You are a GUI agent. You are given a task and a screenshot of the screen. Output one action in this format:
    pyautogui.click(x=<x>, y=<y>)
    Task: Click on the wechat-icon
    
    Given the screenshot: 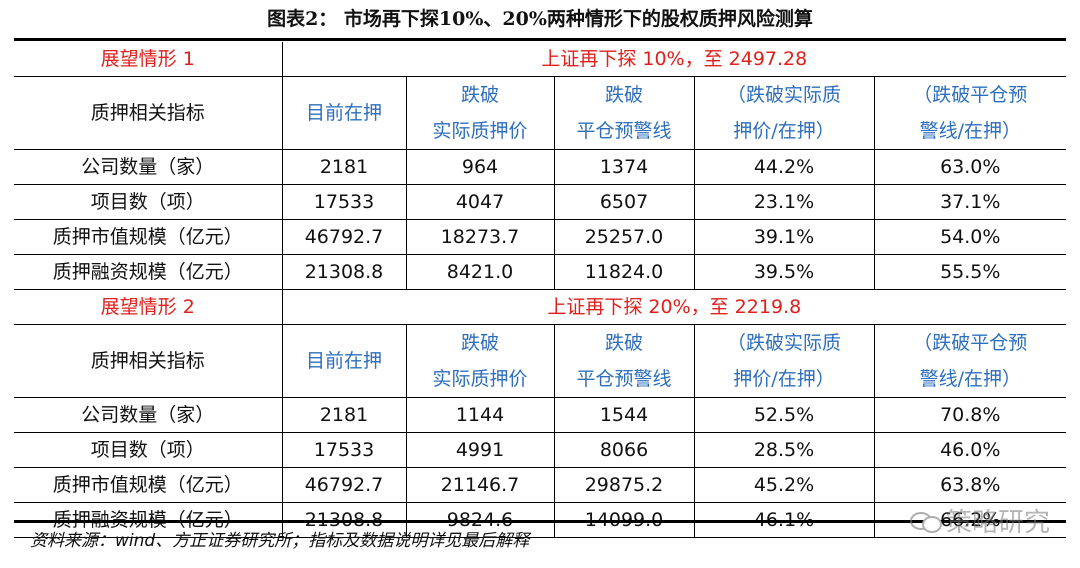 What is the action you would take?
    pyautogui.click(x=925, y=521)
    